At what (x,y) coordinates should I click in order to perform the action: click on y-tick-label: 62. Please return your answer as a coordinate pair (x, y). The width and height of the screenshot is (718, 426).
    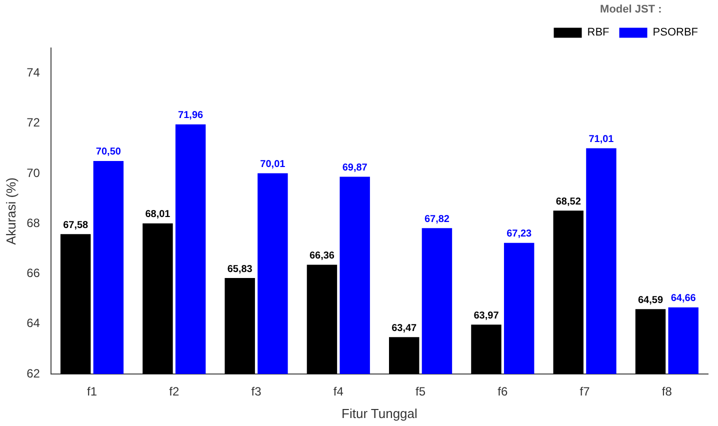
    Looking at the image, I should click on (33, 373).